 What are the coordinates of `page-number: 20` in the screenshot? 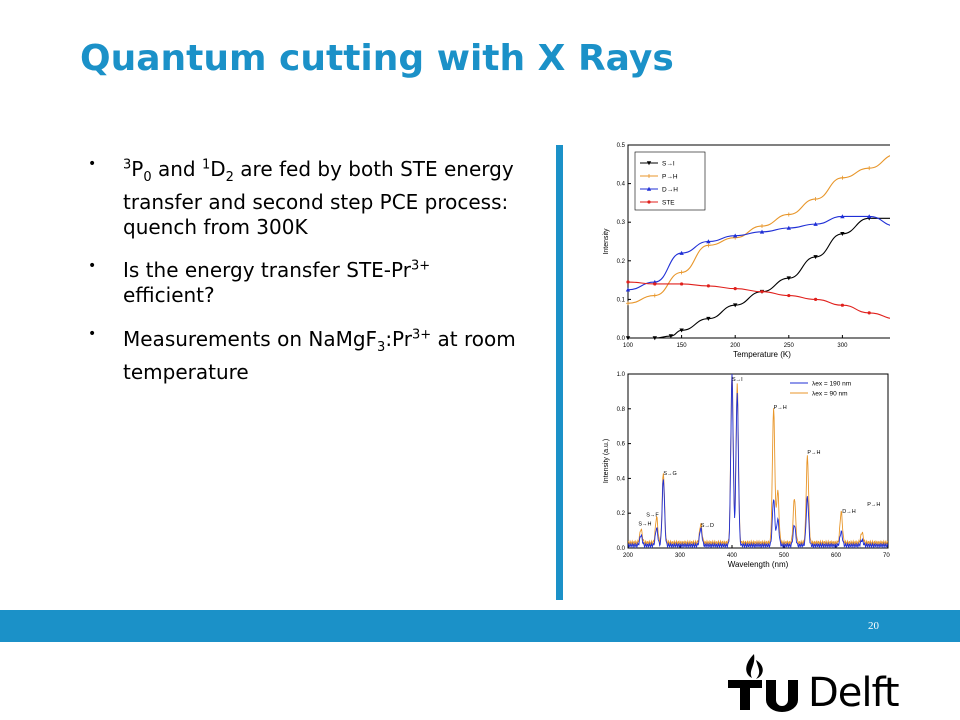 It's located at (873, 626).